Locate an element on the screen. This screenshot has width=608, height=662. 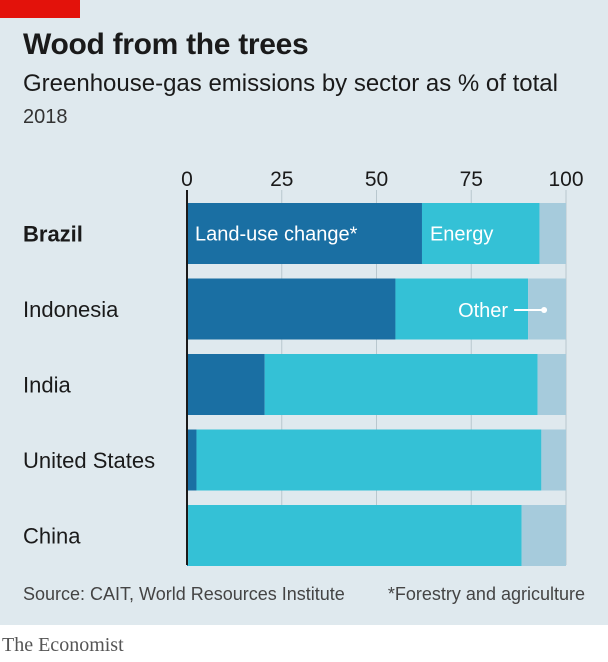
footnote: *Forestry and agriculture is located at coordinates (486, 594).